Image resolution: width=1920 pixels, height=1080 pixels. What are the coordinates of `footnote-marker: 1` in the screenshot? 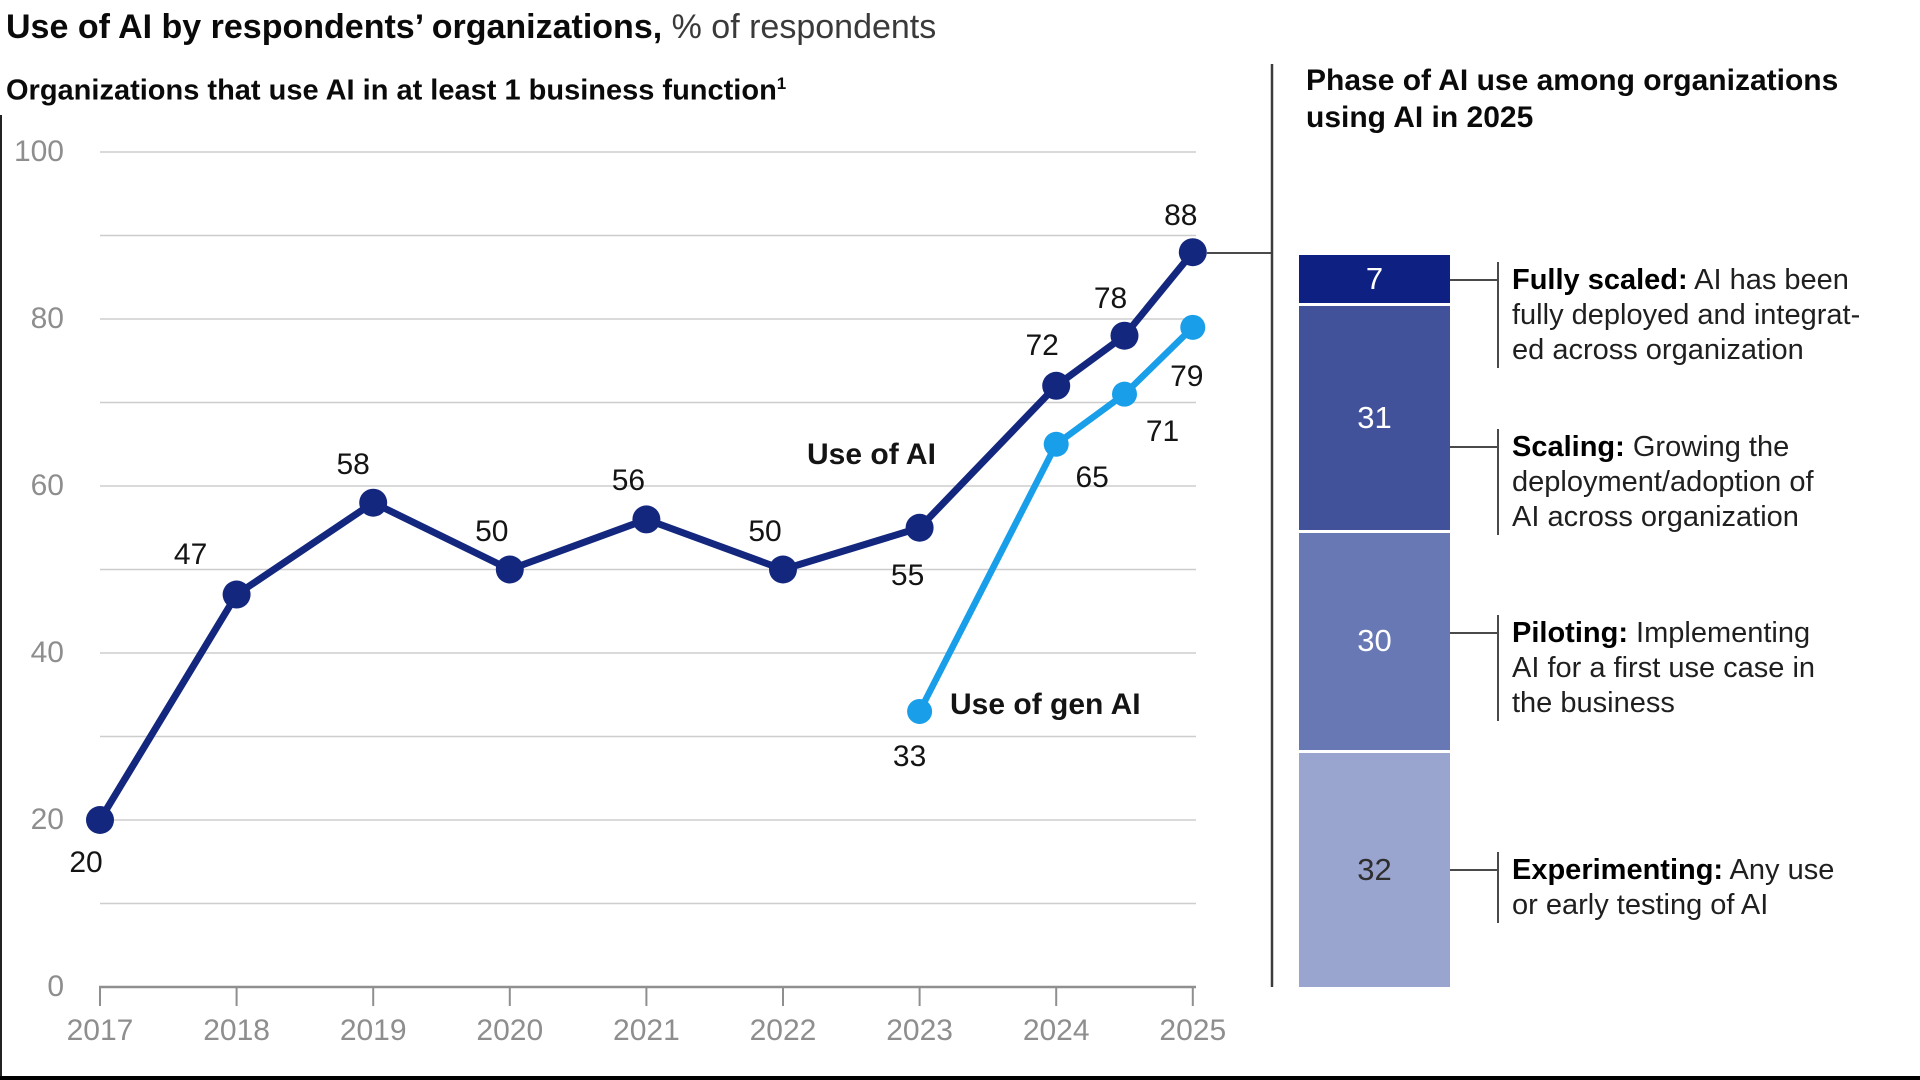 It's located at (781, 83).